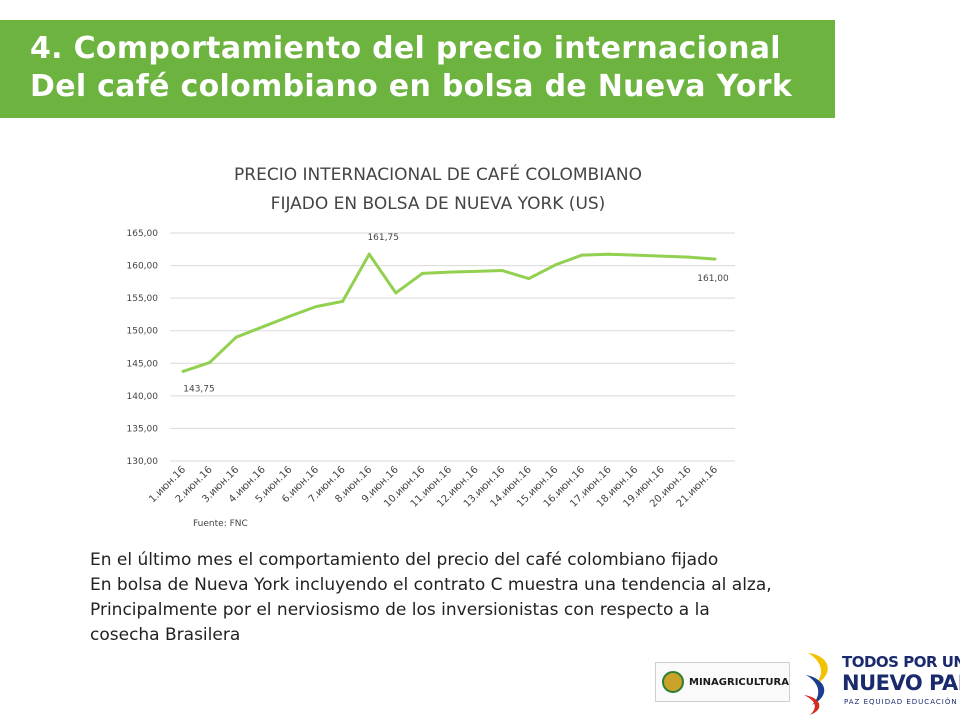 This screenshot has height=720, width=960. I want to click on chart-source: Fuente: FNC, so click(220, 524).